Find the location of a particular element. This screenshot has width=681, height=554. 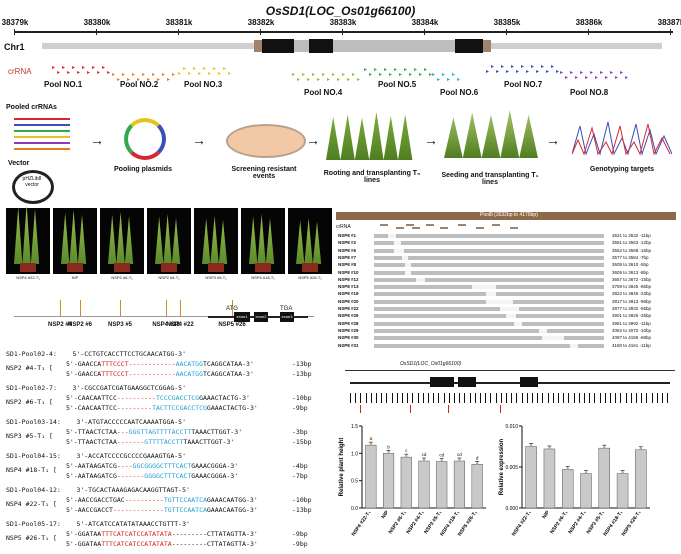

seq-deletion: -7bp is located at coordinates (300, 476).